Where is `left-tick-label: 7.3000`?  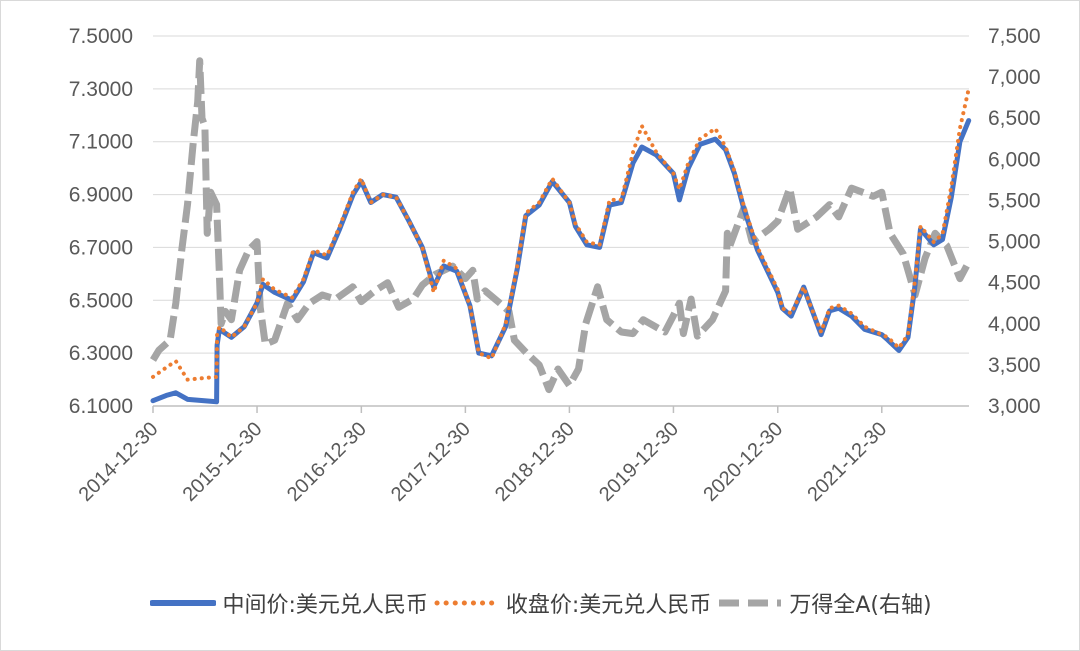
left-tick-label: 7.3000 is located at coordinates (101, 89).